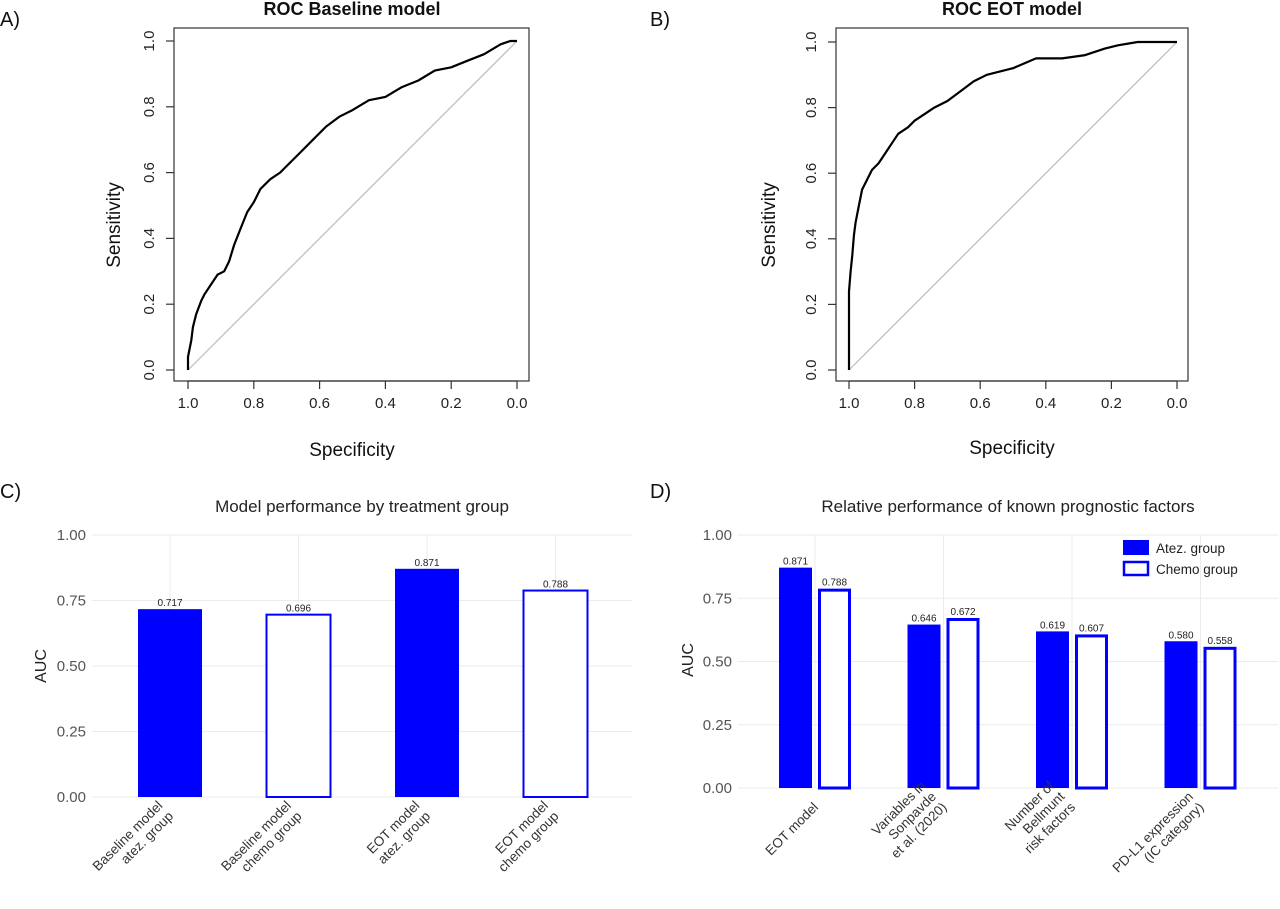 The height and width of the screenshot is (909, 1280). Describe the element at coordinates (1158, 837) in the screenshot. I see `x-category-label: PD-L1 expression(IC category)` at that location.